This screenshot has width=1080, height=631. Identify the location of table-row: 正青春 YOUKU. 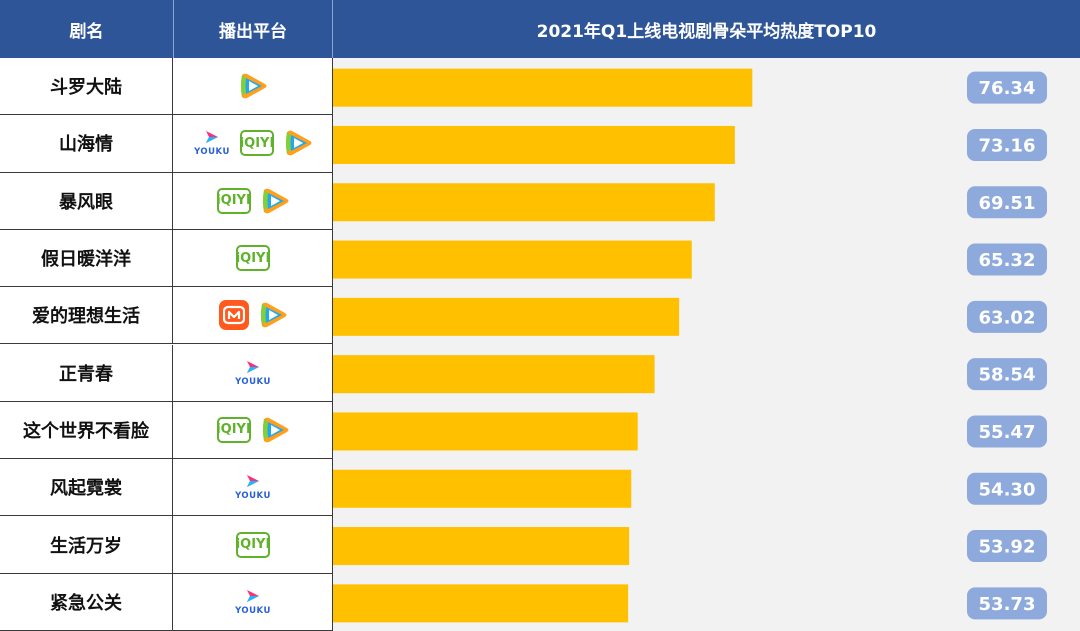
(166, 373).